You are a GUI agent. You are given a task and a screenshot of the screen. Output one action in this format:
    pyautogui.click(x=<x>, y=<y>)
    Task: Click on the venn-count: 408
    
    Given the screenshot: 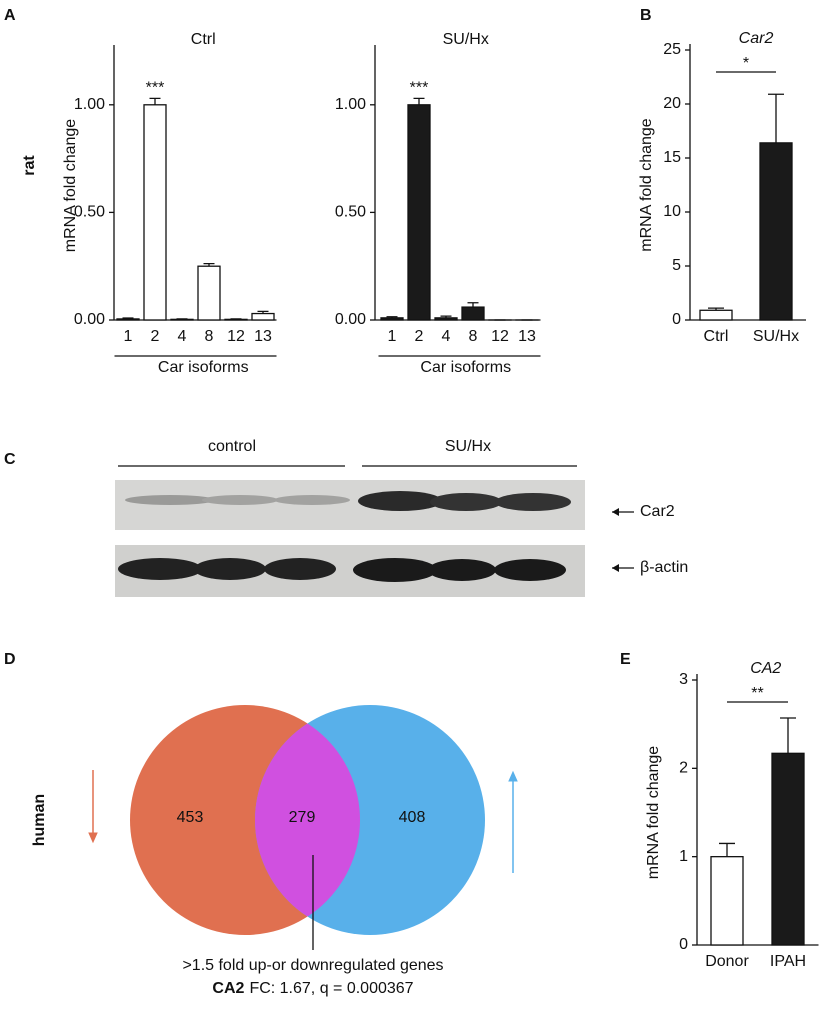 What is the action you would take?
    pyautogui.click(x=412, y=817)
    